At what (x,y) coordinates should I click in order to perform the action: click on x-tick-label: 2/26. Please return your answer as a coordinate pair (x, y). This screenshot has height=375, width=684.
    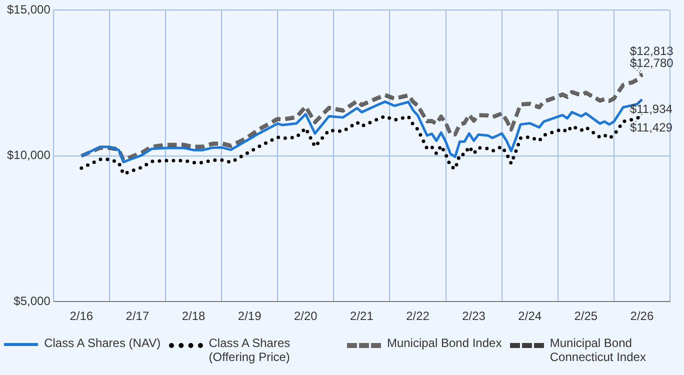
    Looking at the image, I should click on (642, 316).